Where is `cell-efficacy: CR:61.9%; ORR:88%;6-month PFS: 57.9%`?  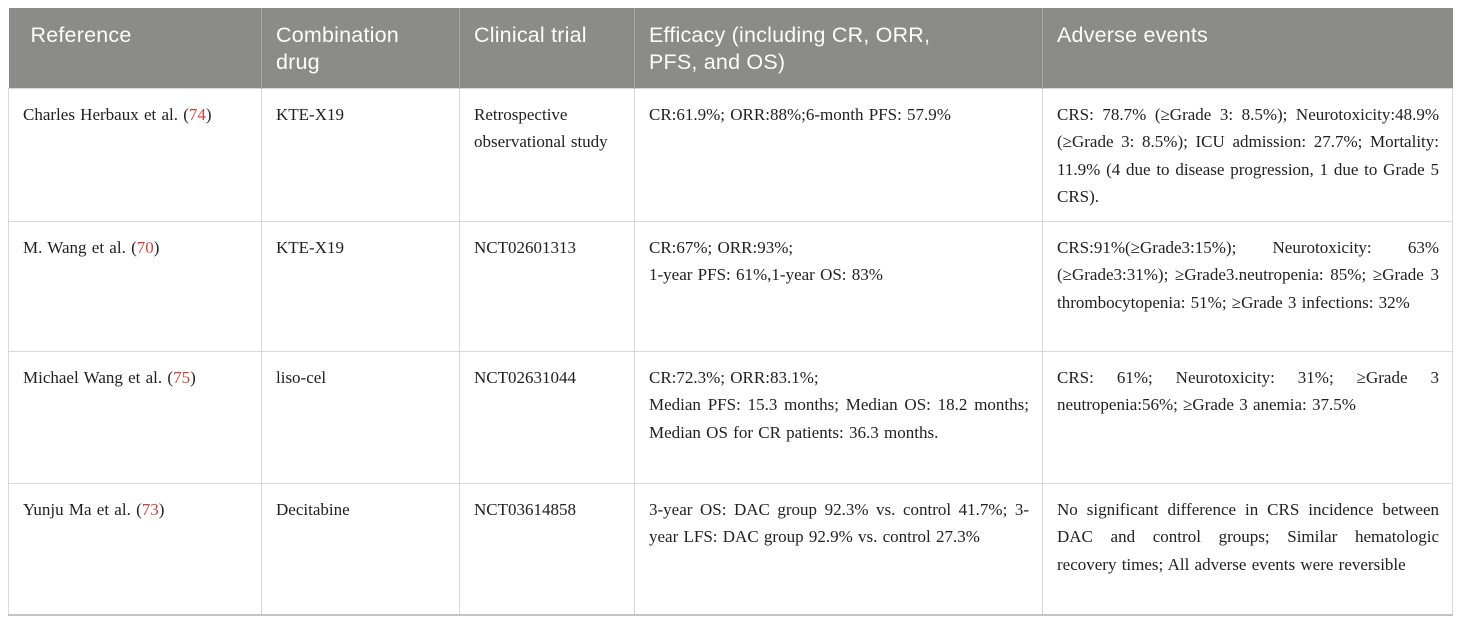 cell-efficacy: CR:61.9%; ORR:88%;6-month PFS: 57.9% is located at coordinates (838, 154).